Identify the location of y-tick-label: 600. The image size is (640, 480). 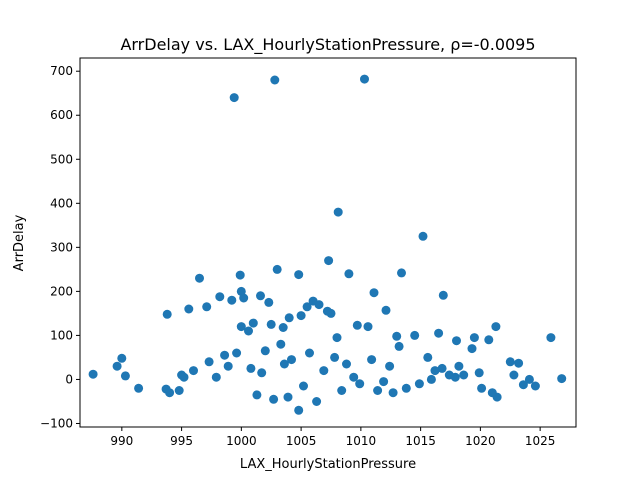
(61, 115).